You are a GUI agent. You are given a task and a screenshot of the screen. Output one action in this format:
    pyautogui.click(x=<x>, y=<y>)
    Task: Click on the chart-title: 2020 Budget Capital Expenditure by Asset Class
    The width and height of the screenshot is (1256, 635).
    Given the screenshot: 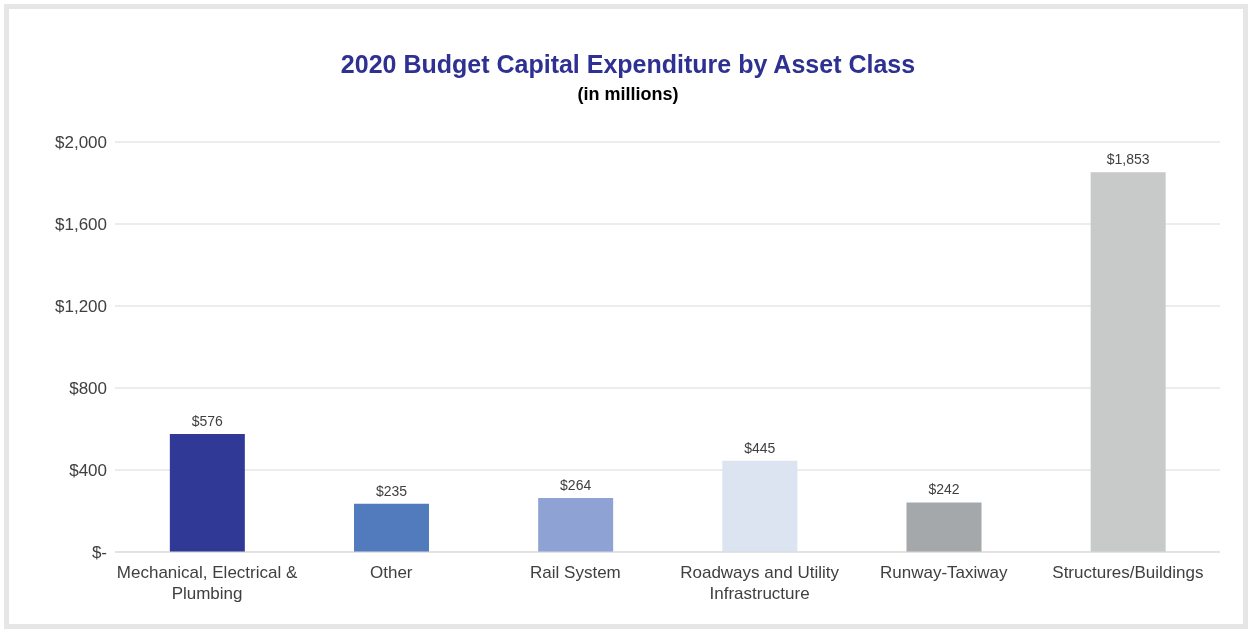 What is the action you would take?
    pyautogui.click(x=628, y=64)
    